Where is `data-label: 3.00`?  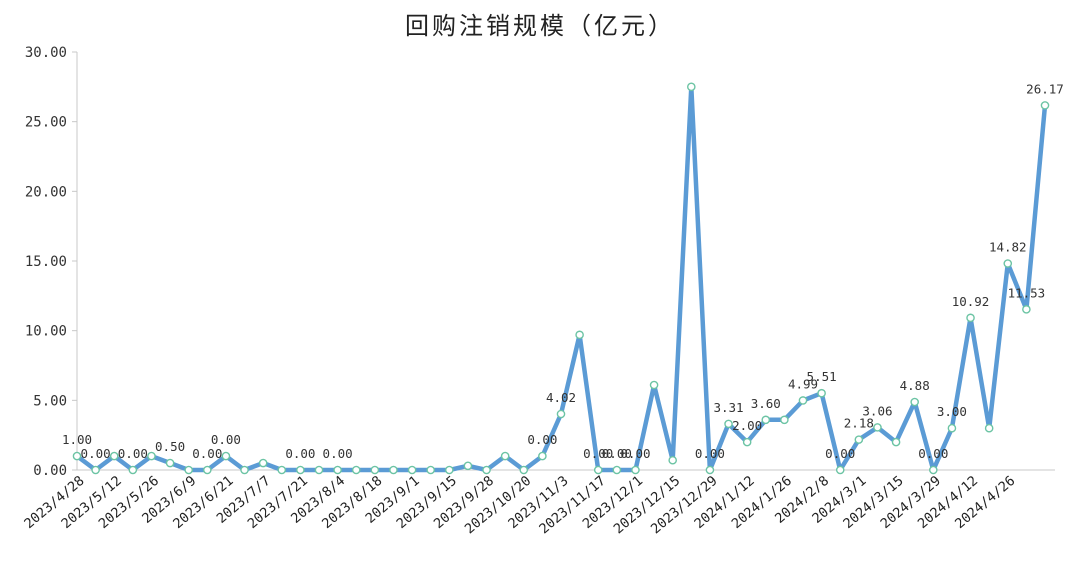 data-label: 3.00 is located at coordinates (952, 411).